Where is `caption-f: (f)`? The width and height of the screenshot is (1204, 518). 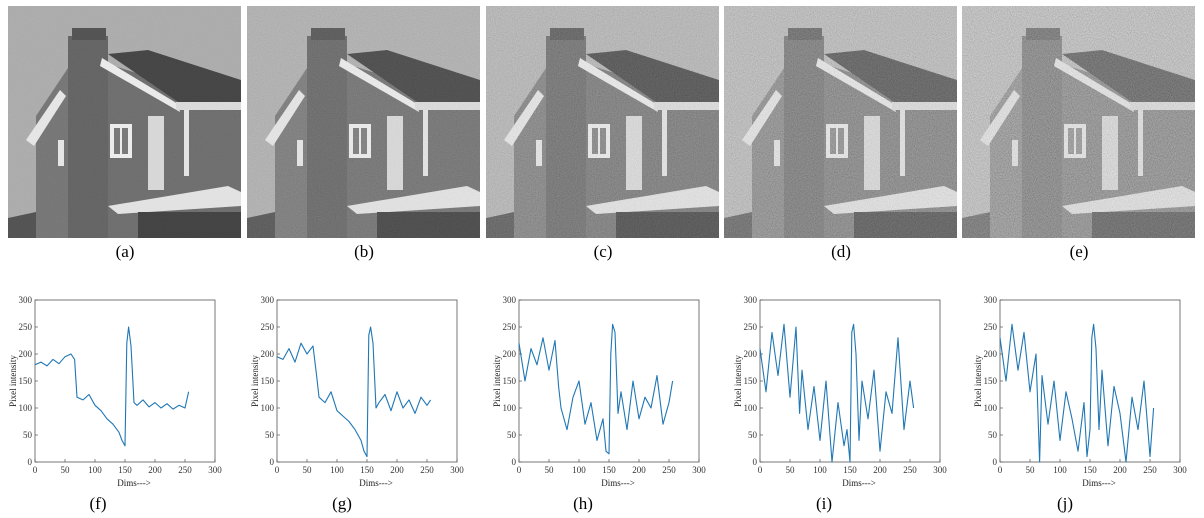 caption-f: (f) is located at coordinates (98, 503).